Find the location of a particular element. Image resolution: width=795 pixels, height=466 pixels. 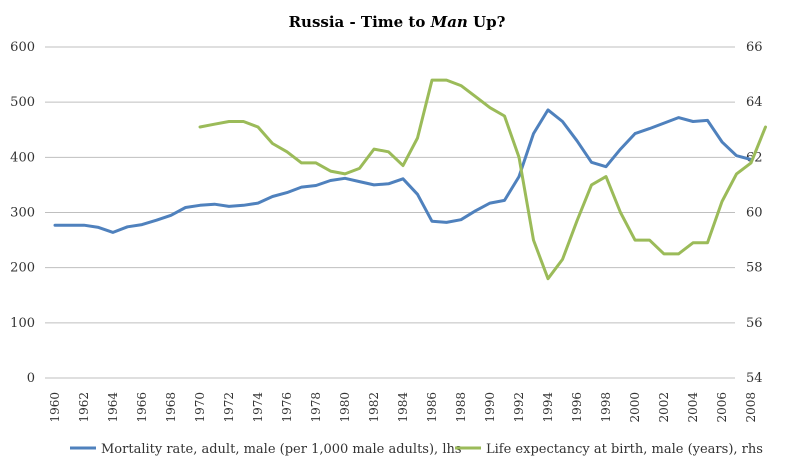

left-tick-label: 300 is located at coordinates (22, 213).